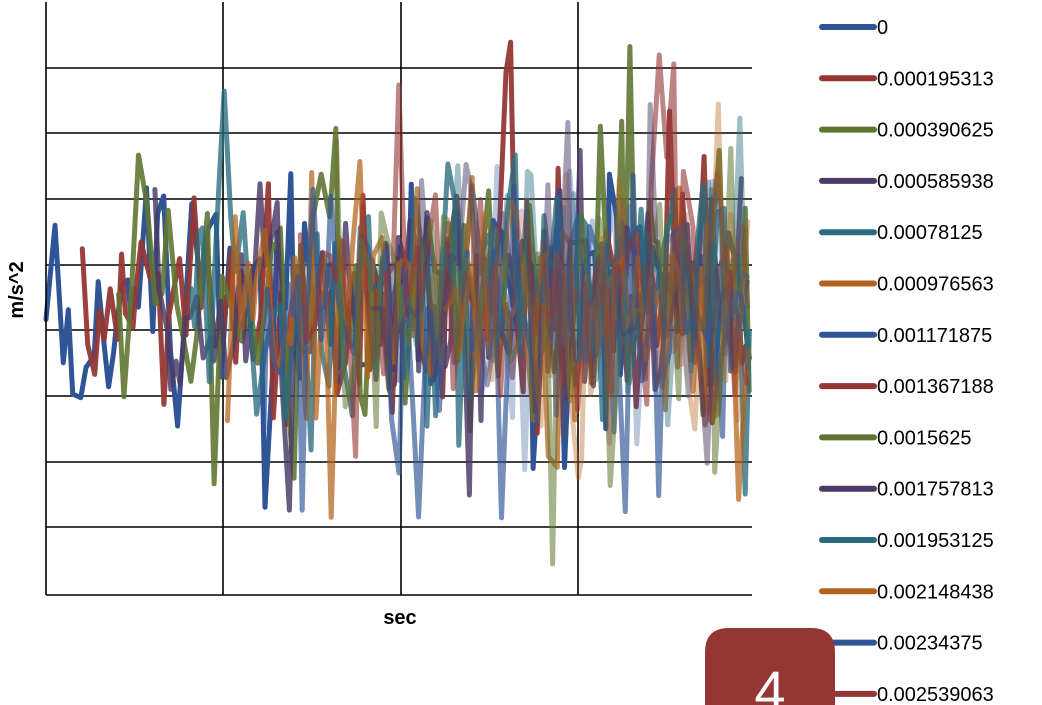 This screenshot has height=705, width=1042. Describe the element at coordinates (930, 644) in the screenshot. I see `legend-label: 0.00234375` at that location.